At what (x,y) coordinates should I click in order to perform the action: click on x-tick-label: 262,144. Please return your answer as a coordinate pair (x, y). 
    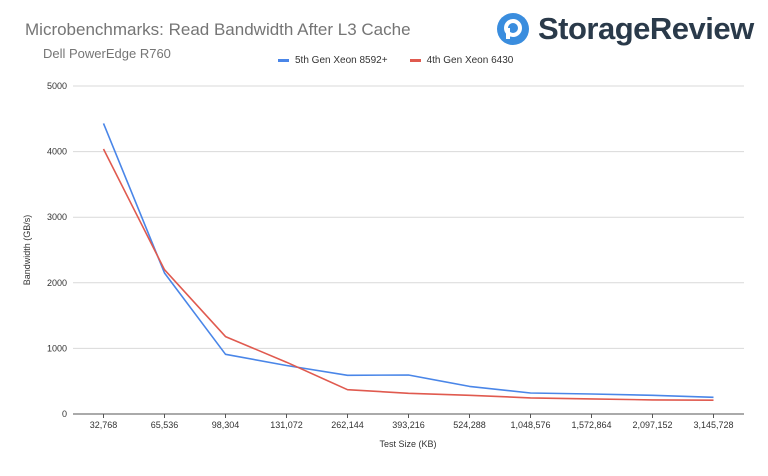
    Looking at the image, I should click on (347, 425).